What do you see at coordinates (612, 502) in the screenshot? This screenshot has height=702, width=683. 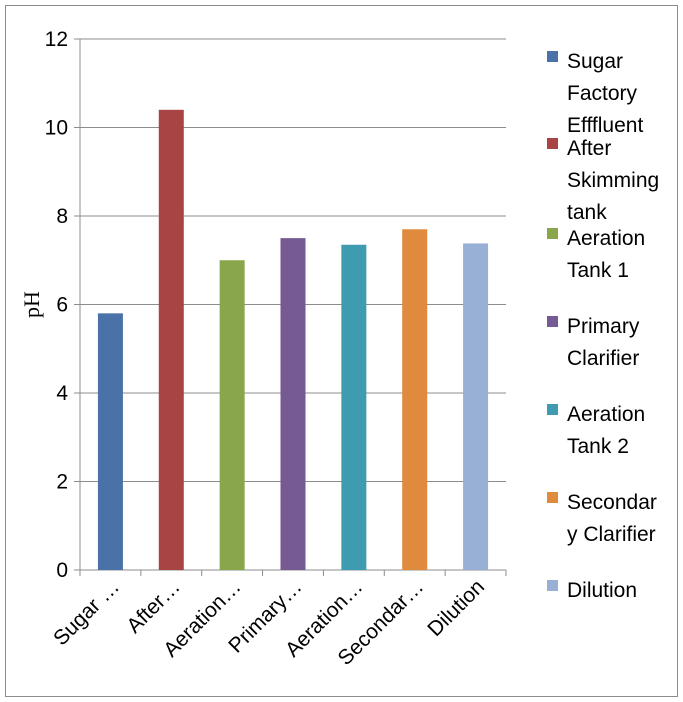 I see `legend-label: Secondar` at bounding box center [612, 502].